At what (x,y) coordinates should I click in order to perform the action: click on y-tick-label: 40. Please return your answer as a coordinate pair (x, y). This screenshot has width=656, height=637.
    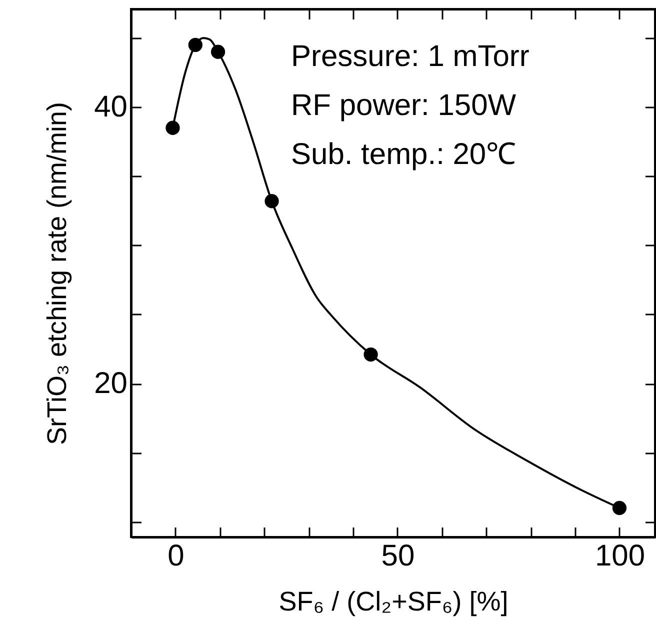
    Looking at the image, I should click on (111, 107).